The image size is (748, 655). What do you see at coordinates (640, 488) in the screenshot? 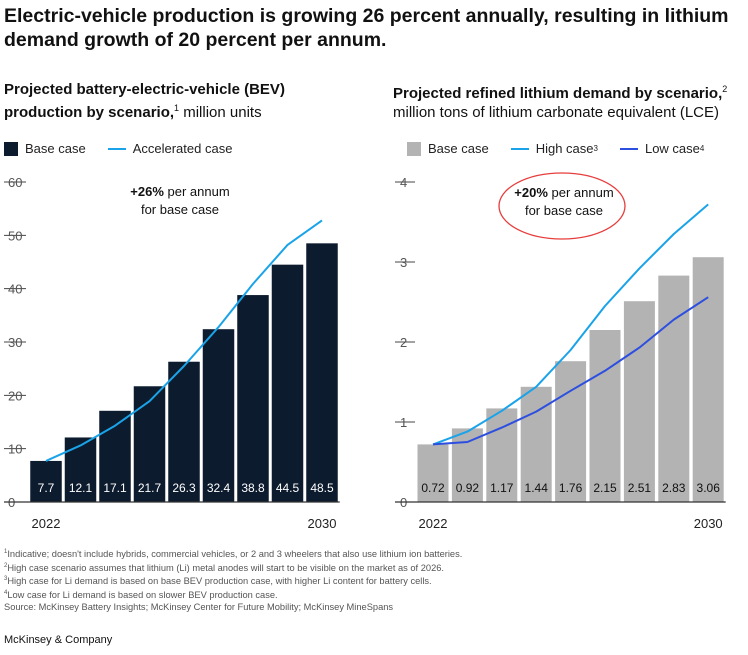
I see `bar-value-label: 2.51` at bounding box center [640, 488].